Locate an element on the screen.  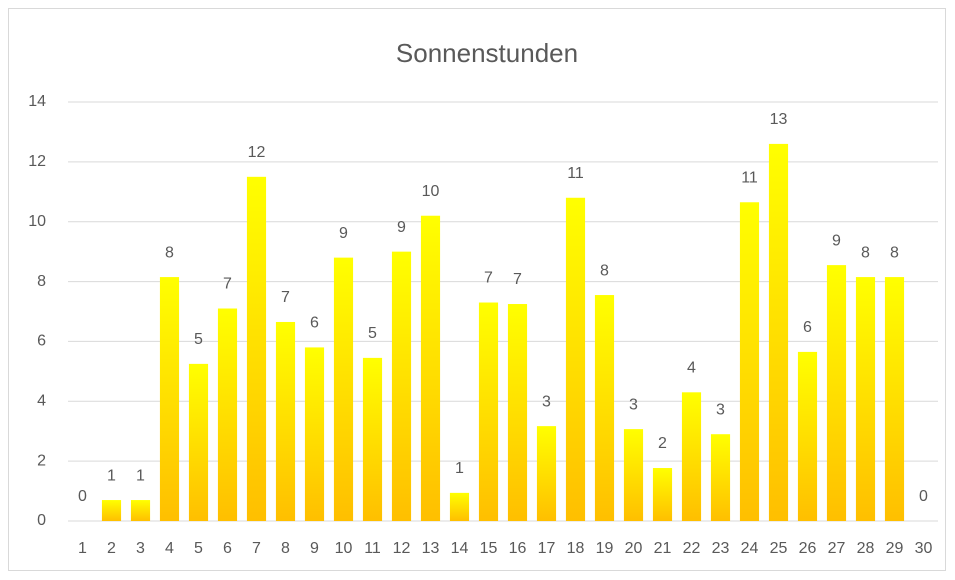
x-tick-label: 22 is located at coordinates (692, 548).